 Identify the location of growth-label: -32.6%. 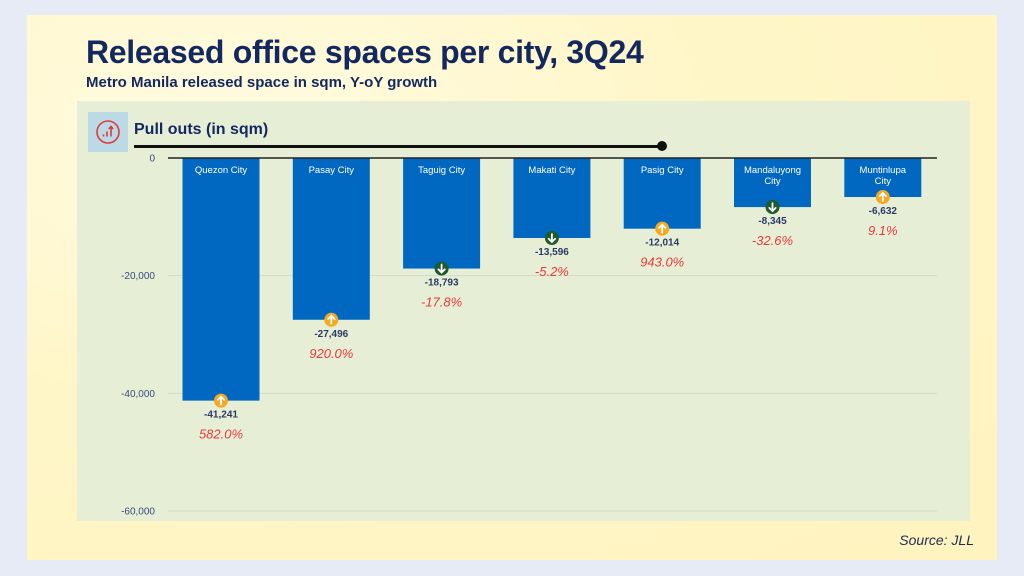
(772, 240).